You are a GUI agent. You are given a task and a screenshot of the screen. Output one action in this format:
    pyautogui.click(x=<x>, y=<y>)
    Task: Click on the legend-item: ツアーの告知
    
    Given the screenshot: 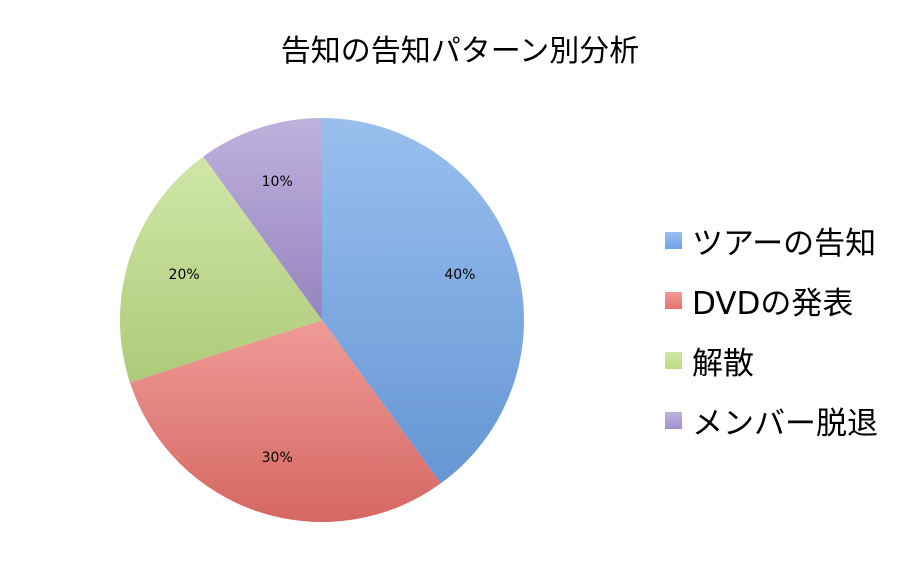 What is the action you would take?
    pyautogui.click(x=771, y=240)
    